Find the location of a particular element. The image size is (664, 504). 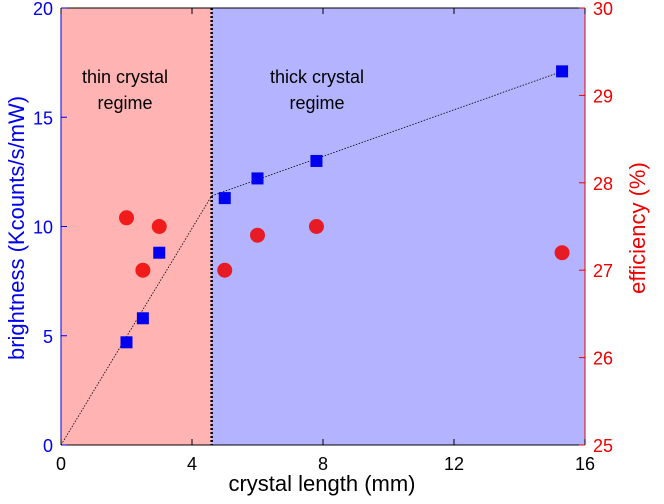

right-y-tick-label: 27 is located at coordinates (603, 271).